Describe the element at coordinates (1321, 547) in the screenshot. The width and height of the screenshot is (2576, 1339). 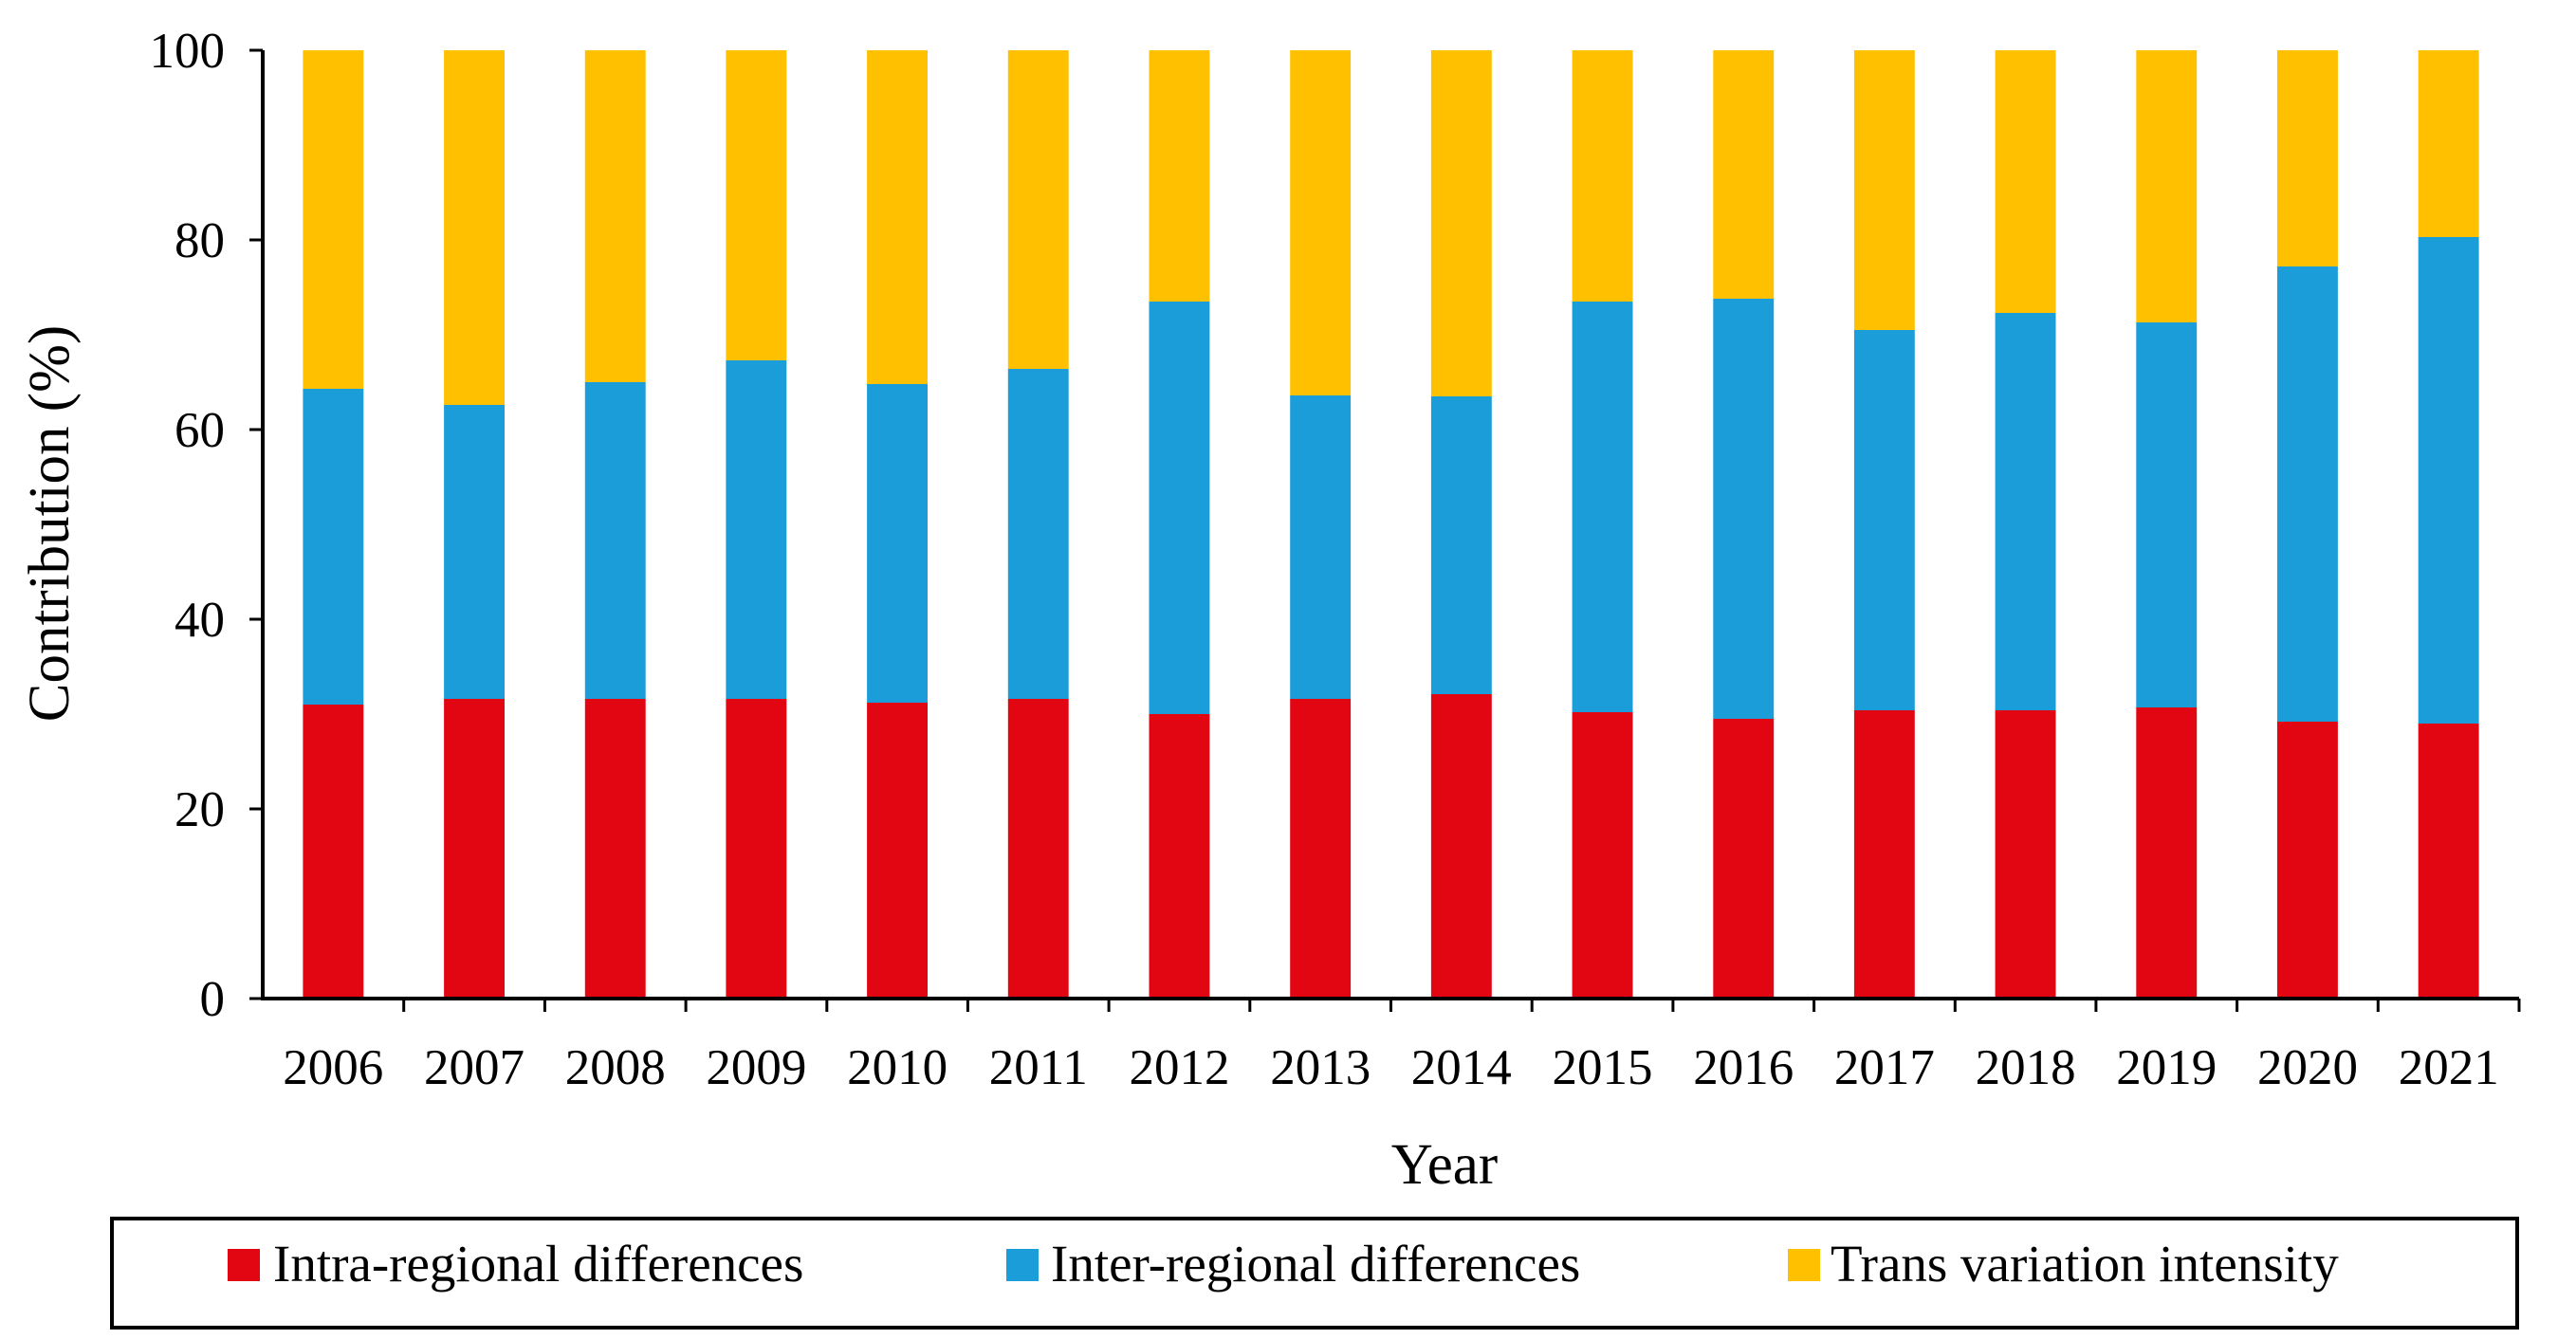
I see `bar-inter-2013` at that location.